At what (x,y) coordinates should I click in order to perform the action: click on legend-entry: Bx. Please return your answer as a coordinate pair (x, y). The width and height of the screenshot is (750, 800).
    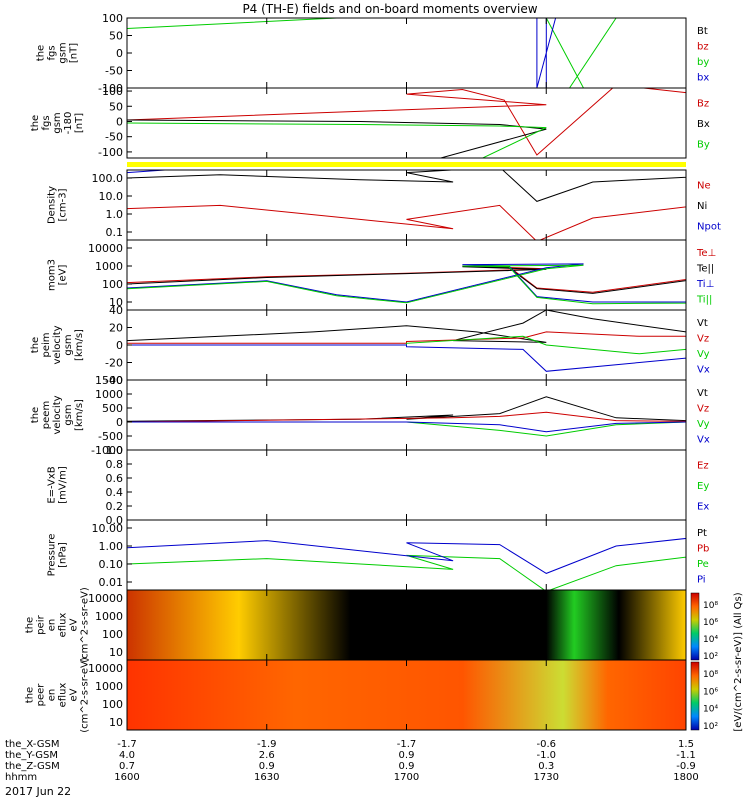
    Looking at the image, I should click on (703, 124).